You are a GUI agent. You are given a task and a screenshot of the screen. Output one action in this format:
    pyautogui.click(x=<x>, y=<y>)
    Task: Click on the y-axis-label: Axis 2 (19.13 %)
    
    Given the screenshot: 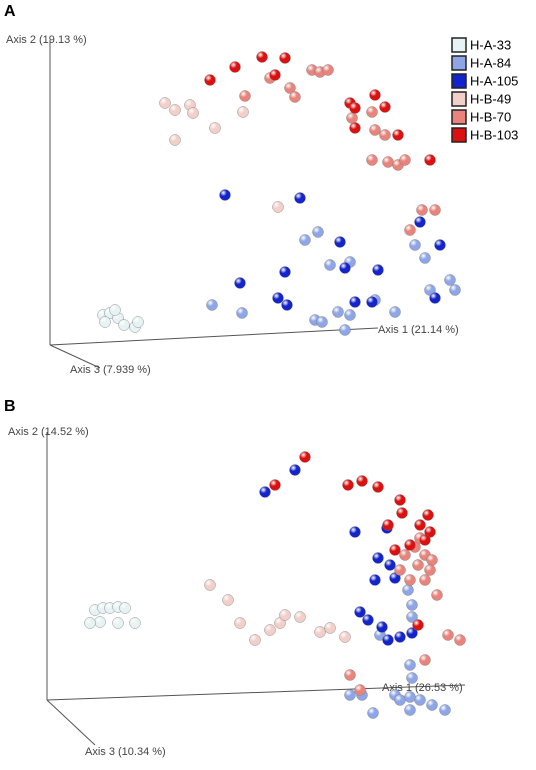 What is the action you would take?
    pyautogui.click(x=46, y=40)
    